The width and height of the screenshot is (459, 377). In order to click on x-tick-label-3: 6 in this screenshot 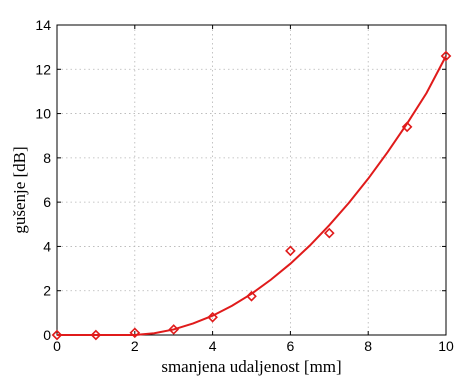, I will do `click(291, 346)`.